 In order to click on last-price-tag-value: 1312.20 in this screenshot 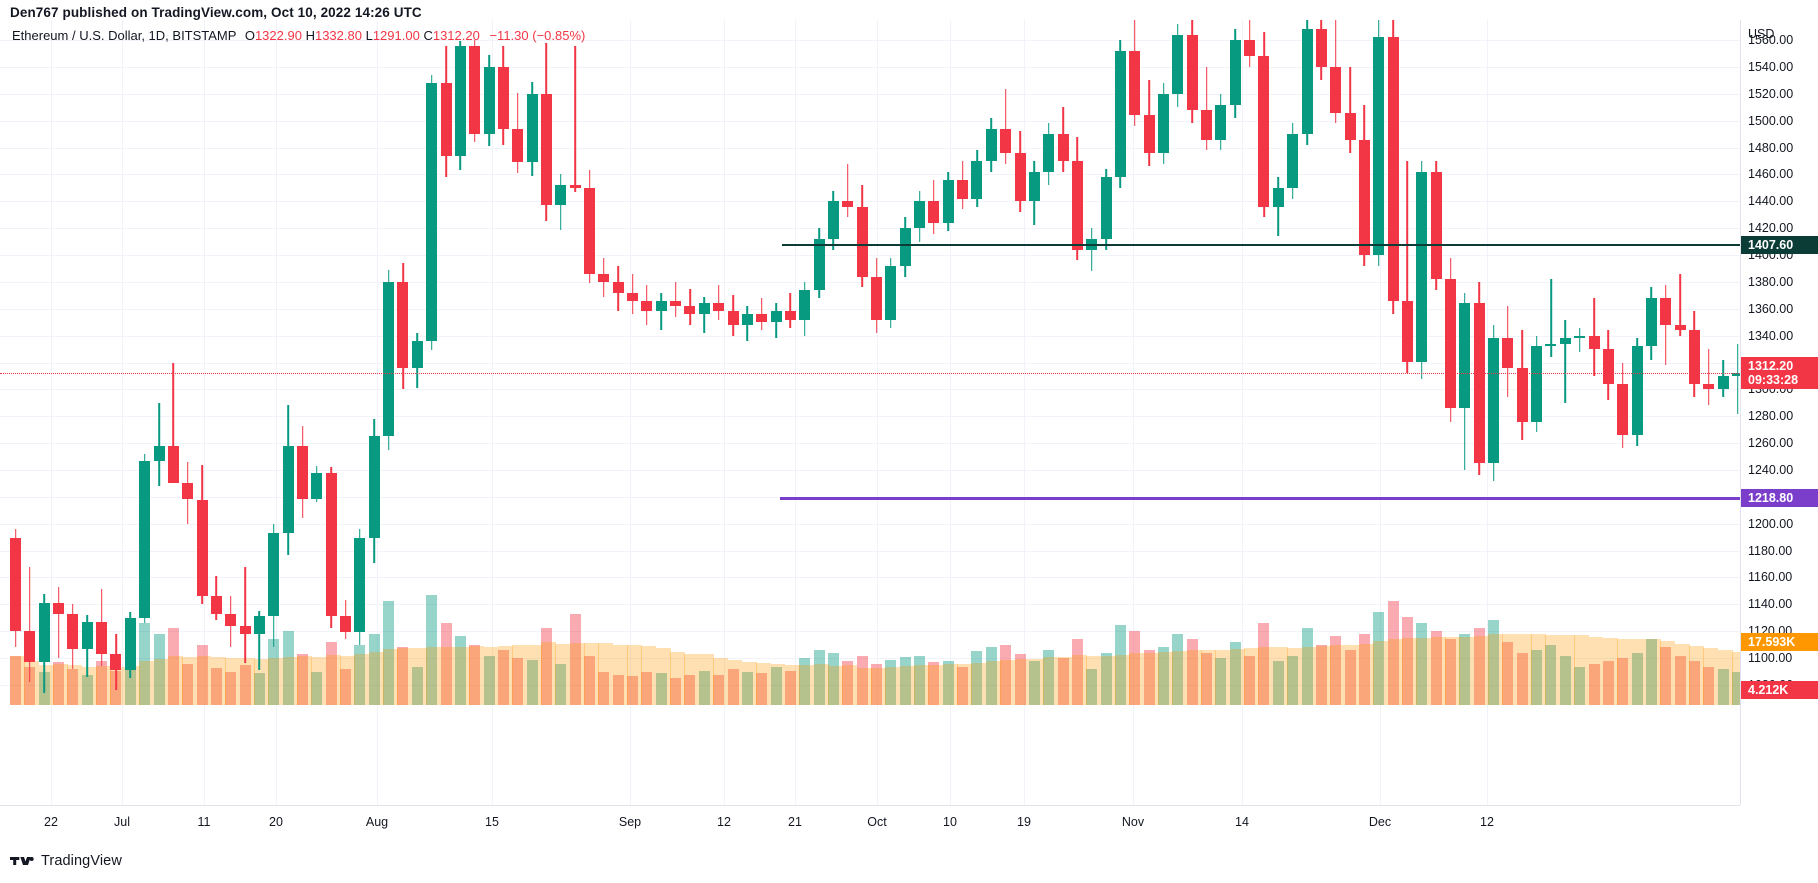, I will do `click(1771, 365)`.